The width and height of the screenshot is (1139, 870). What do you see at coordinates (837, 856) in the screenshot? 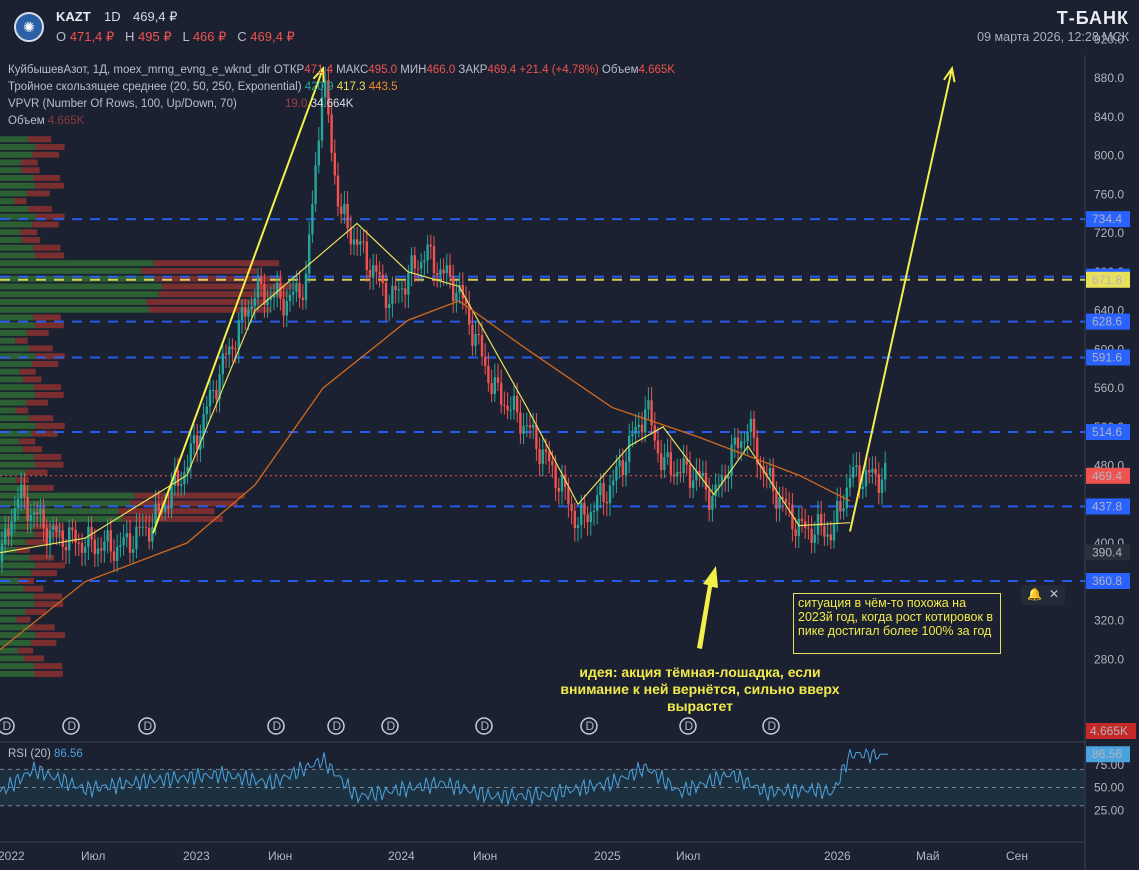
I see `x-tick-label: 2026` at bounding box center [837, 856].